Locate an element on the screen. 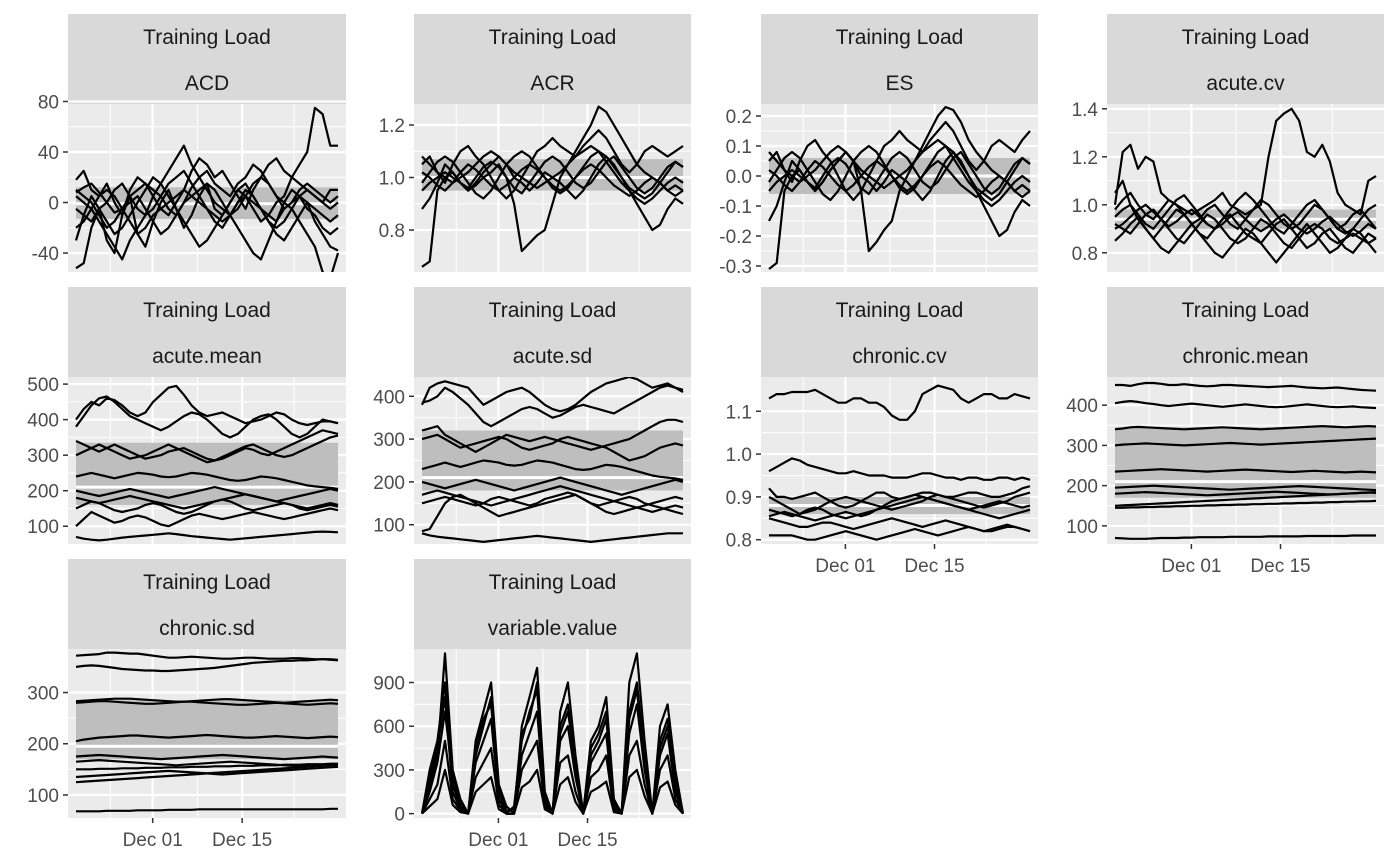 Image resolution: width=1400 pixels, height=866 pixels. x-tick-label: Dec 01 is located at coordinates (845, 566).